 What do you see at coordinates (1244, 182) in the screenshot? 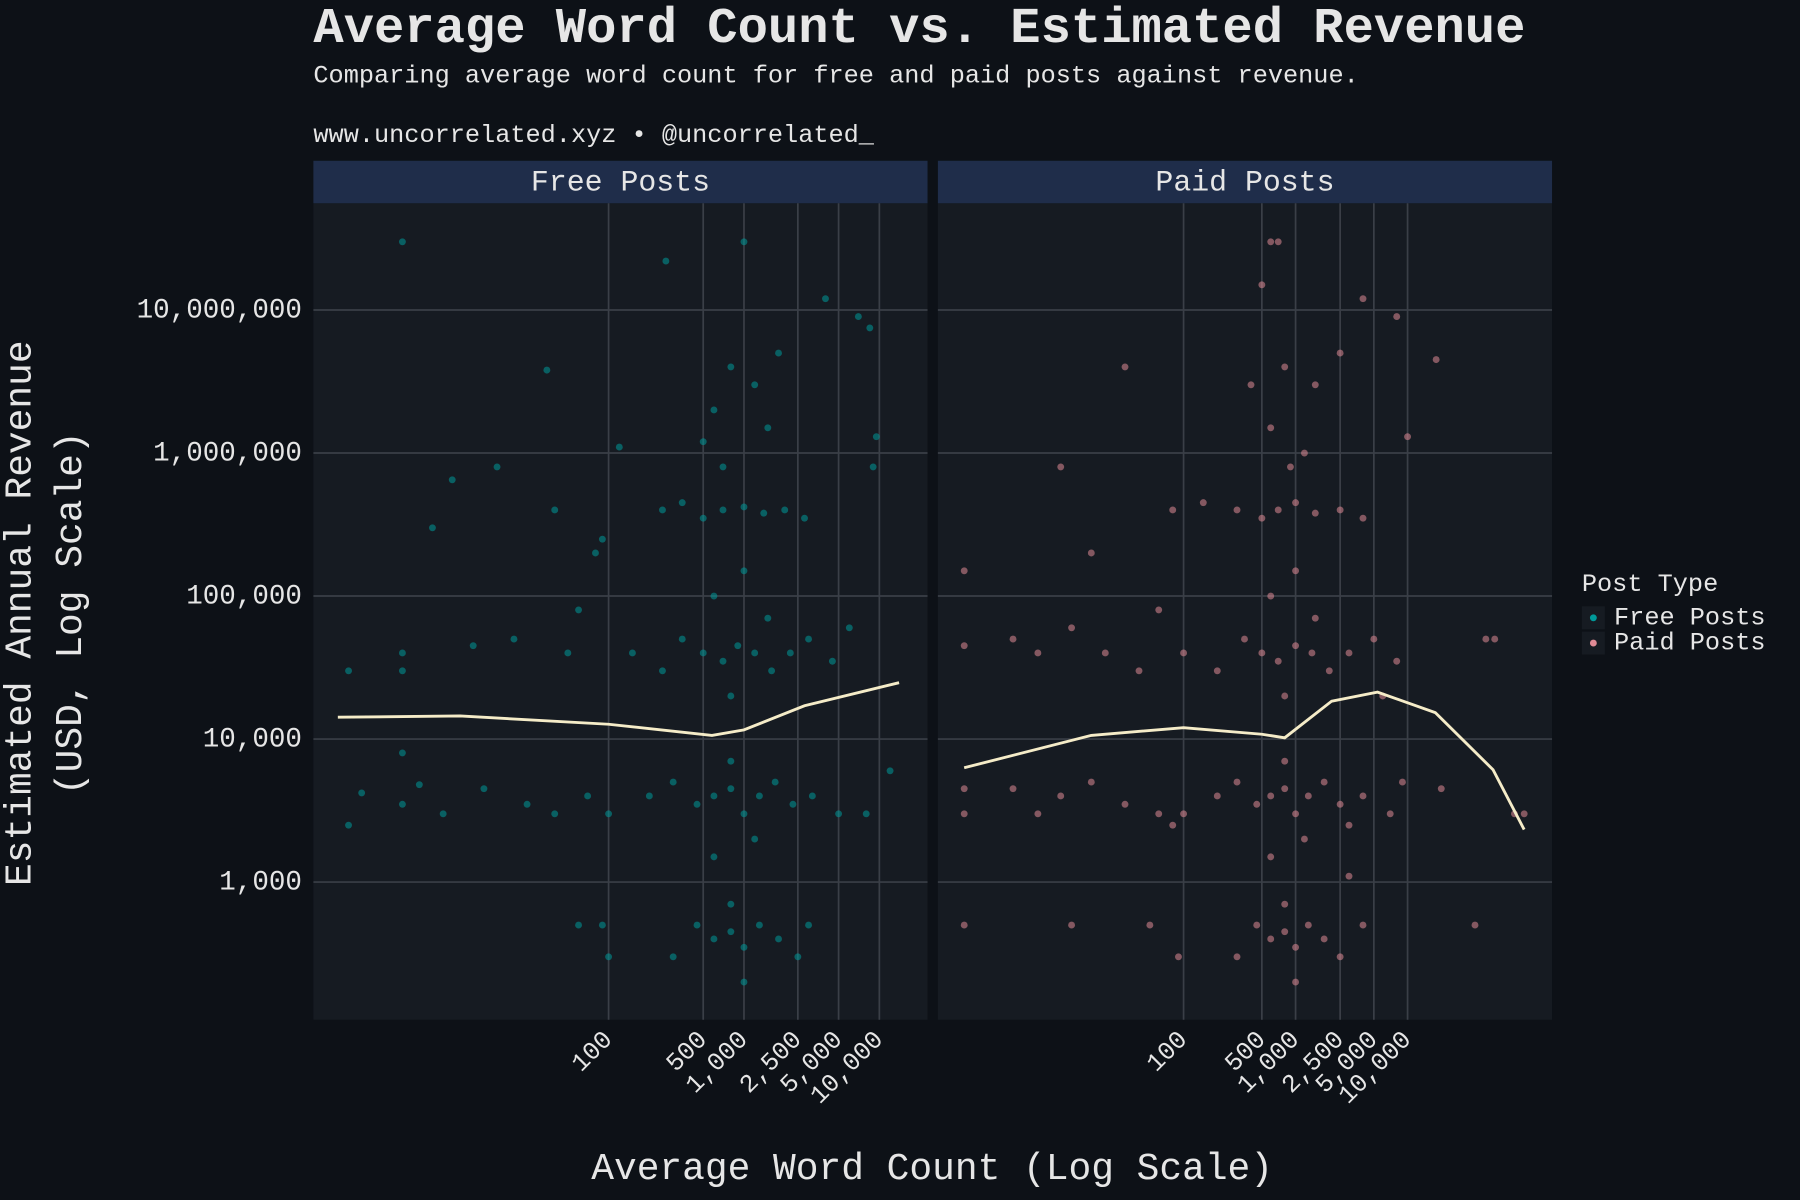
I see `strip-label: Paid Posts` at bounding box center [1244, 182].